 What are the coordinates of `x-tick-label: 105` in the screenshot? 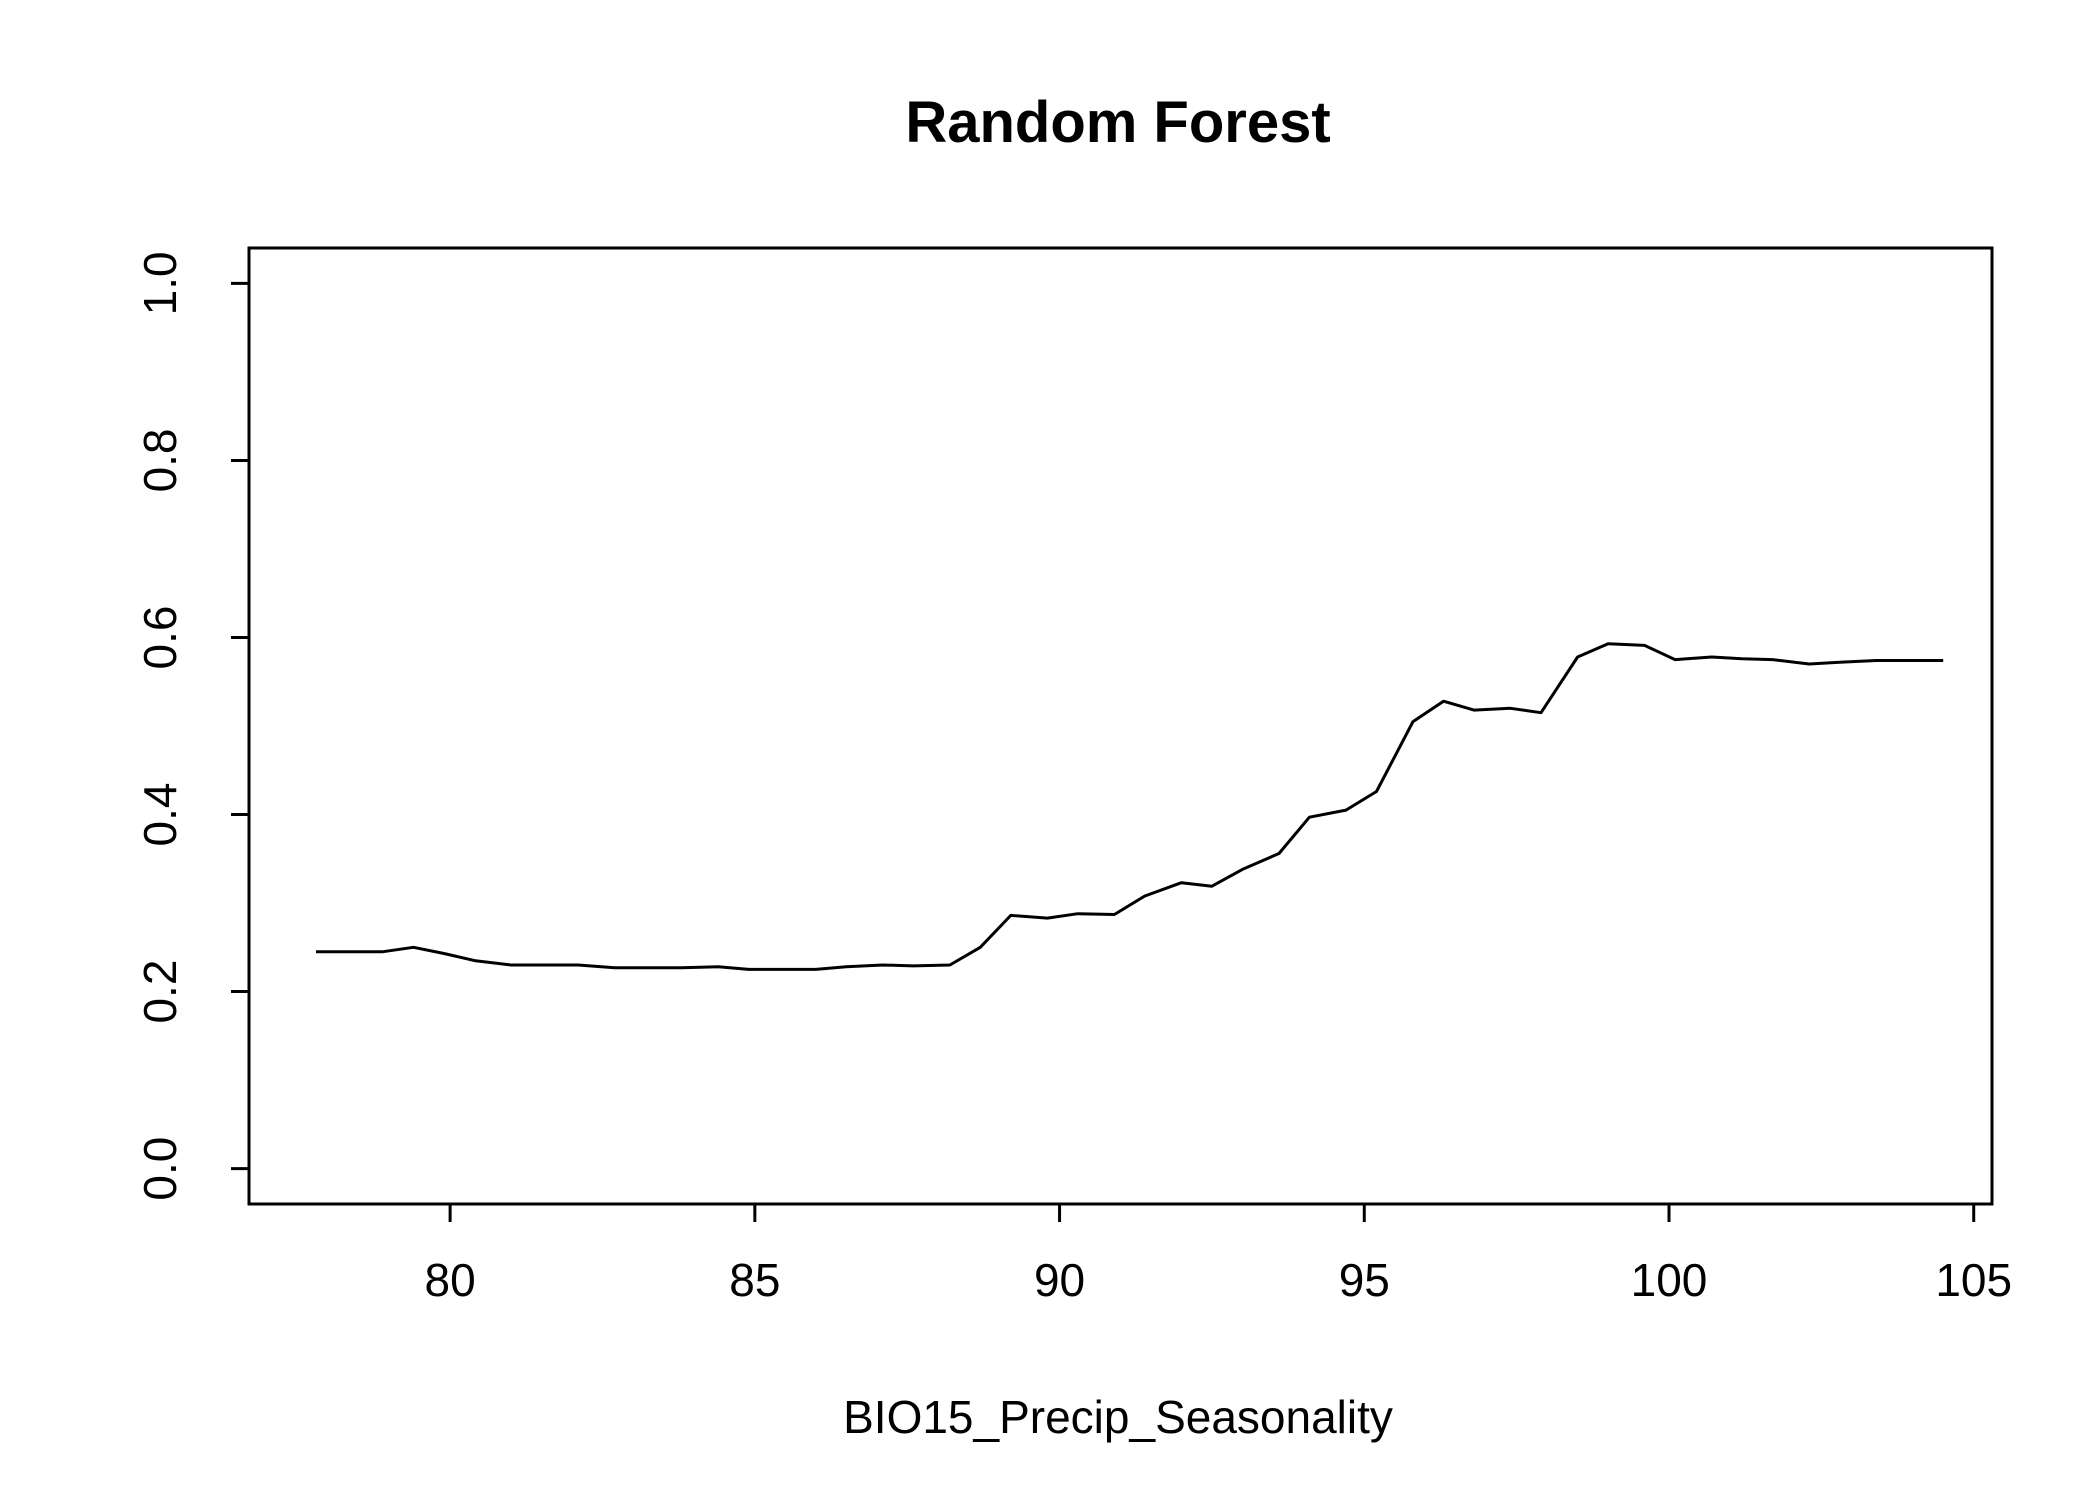 It's located at (1973, 1280).